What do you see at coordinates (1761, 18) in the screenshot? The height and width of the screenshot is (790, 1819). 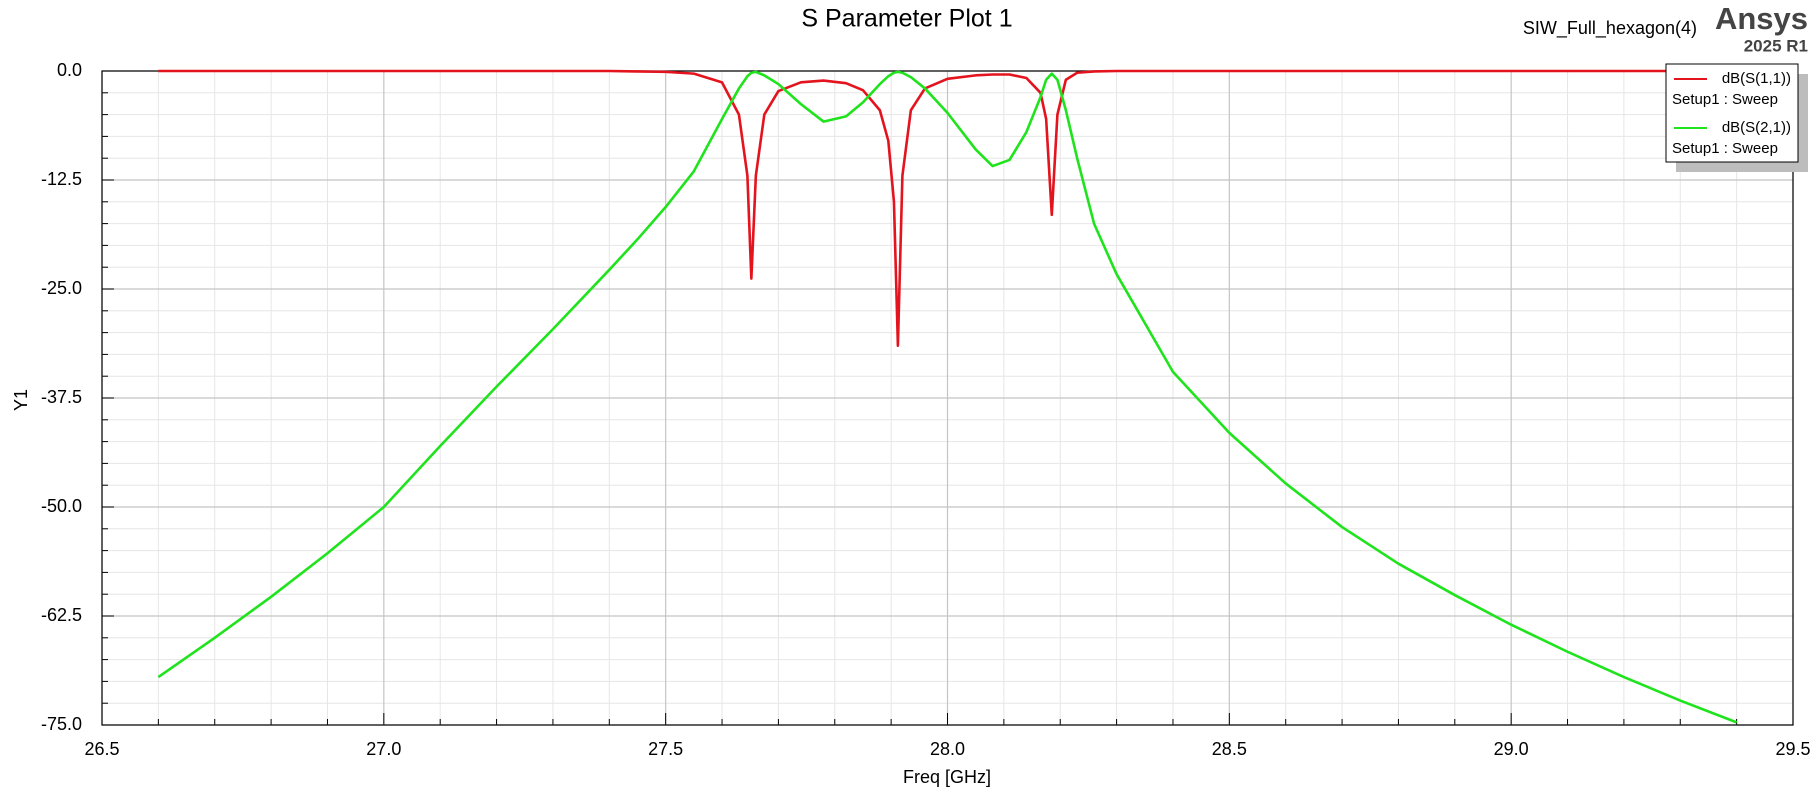 I see `brand: Ansys` at bounding box center [1761, 18].